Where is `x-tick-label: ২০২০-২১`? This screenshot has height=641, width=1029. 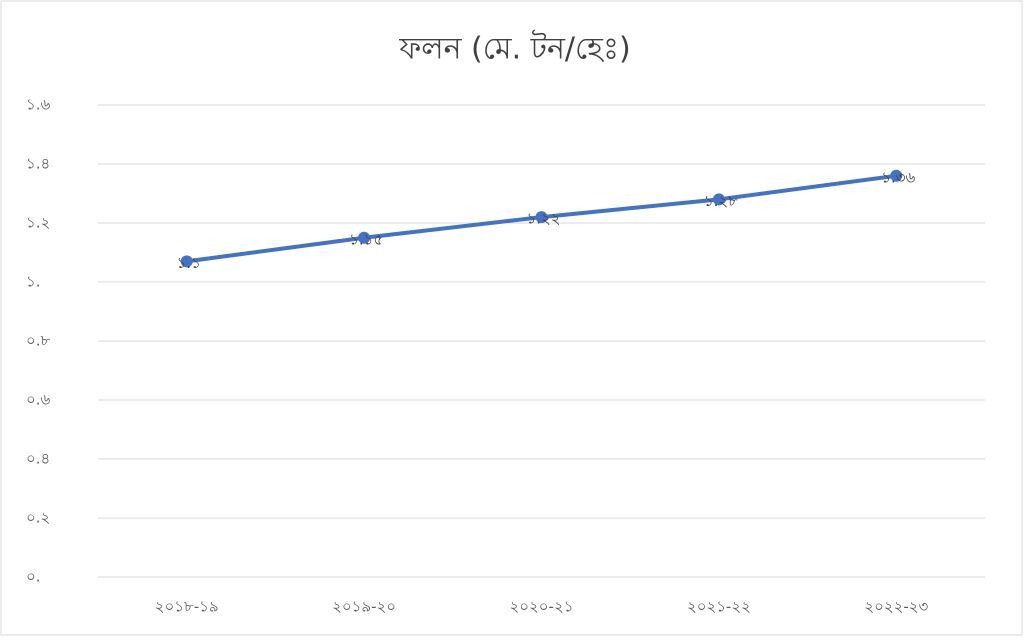
x-tick-label: ২০২০-২১ is located at coordinates (542, 607).